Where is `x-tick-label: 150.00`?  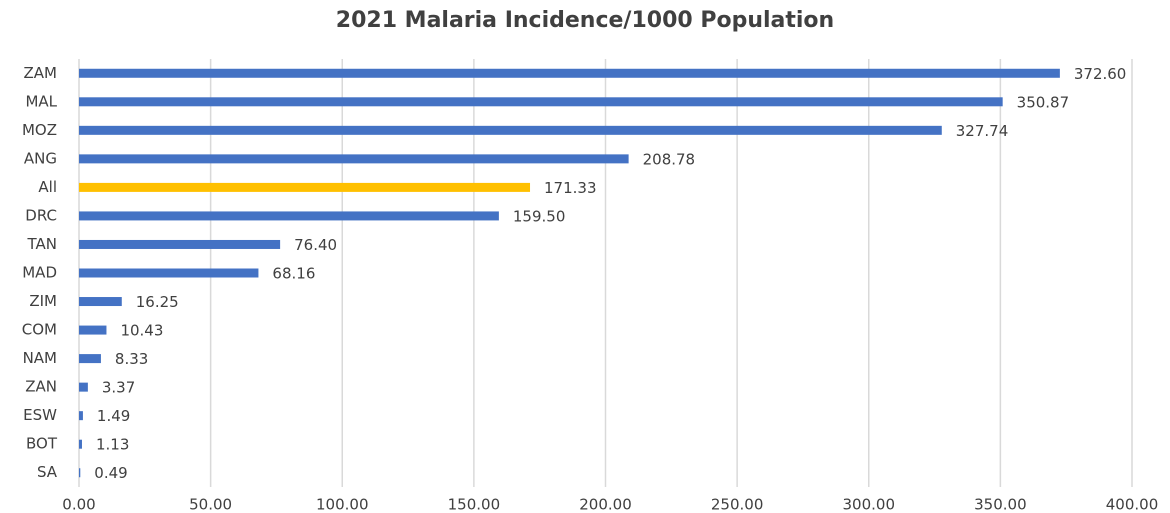
x-tick-label: 150.00 is located at coordinates (474, 504).